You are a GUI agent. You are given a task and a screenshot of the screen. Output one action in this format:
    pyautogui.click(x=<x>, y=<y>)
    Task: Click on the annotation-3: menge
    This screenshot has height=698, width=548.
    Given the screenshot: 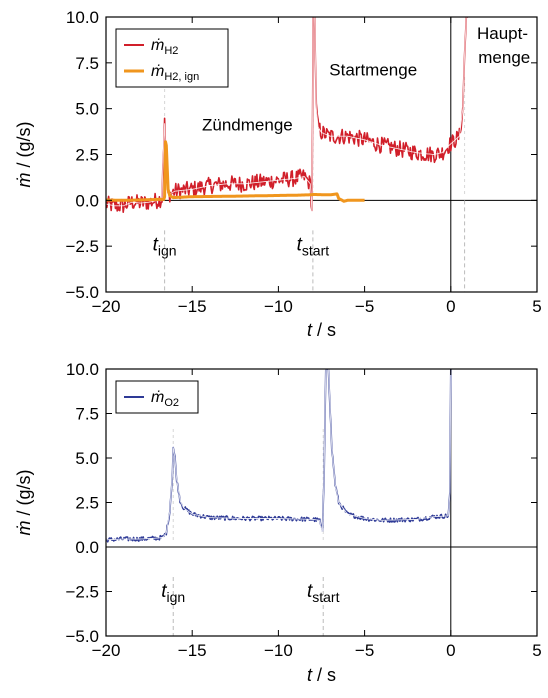 What is the action you would take?
    pyautogui.click(x=504, y=57)
    